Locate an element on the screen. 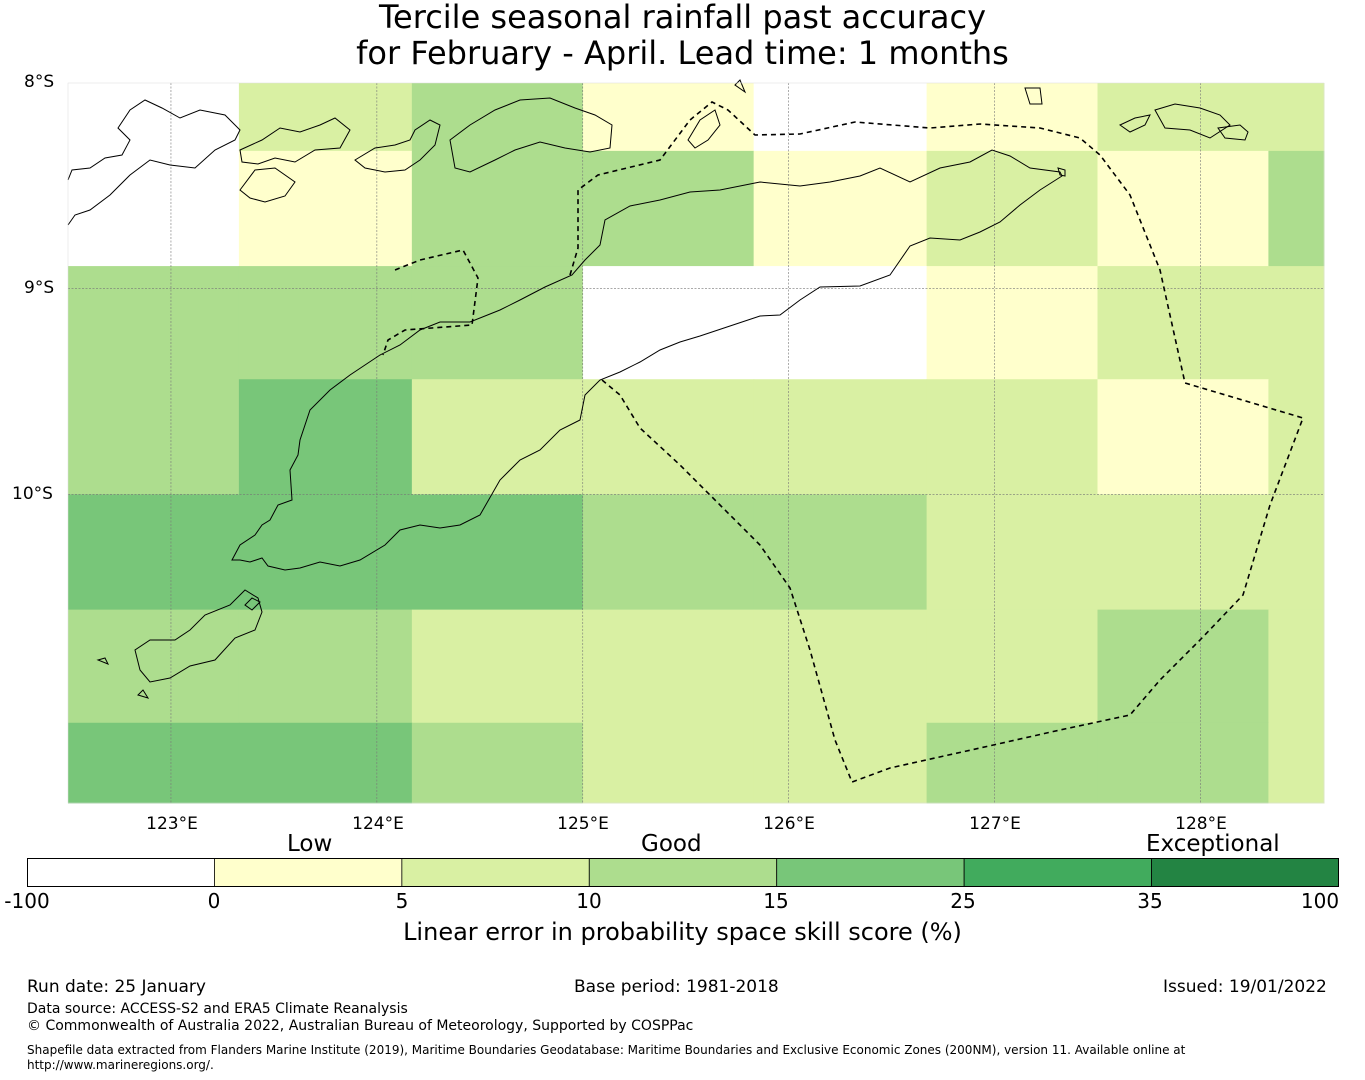 This screenshot has width=1365, height=1080. coastline-adonara is located at coordinates (295, 141).